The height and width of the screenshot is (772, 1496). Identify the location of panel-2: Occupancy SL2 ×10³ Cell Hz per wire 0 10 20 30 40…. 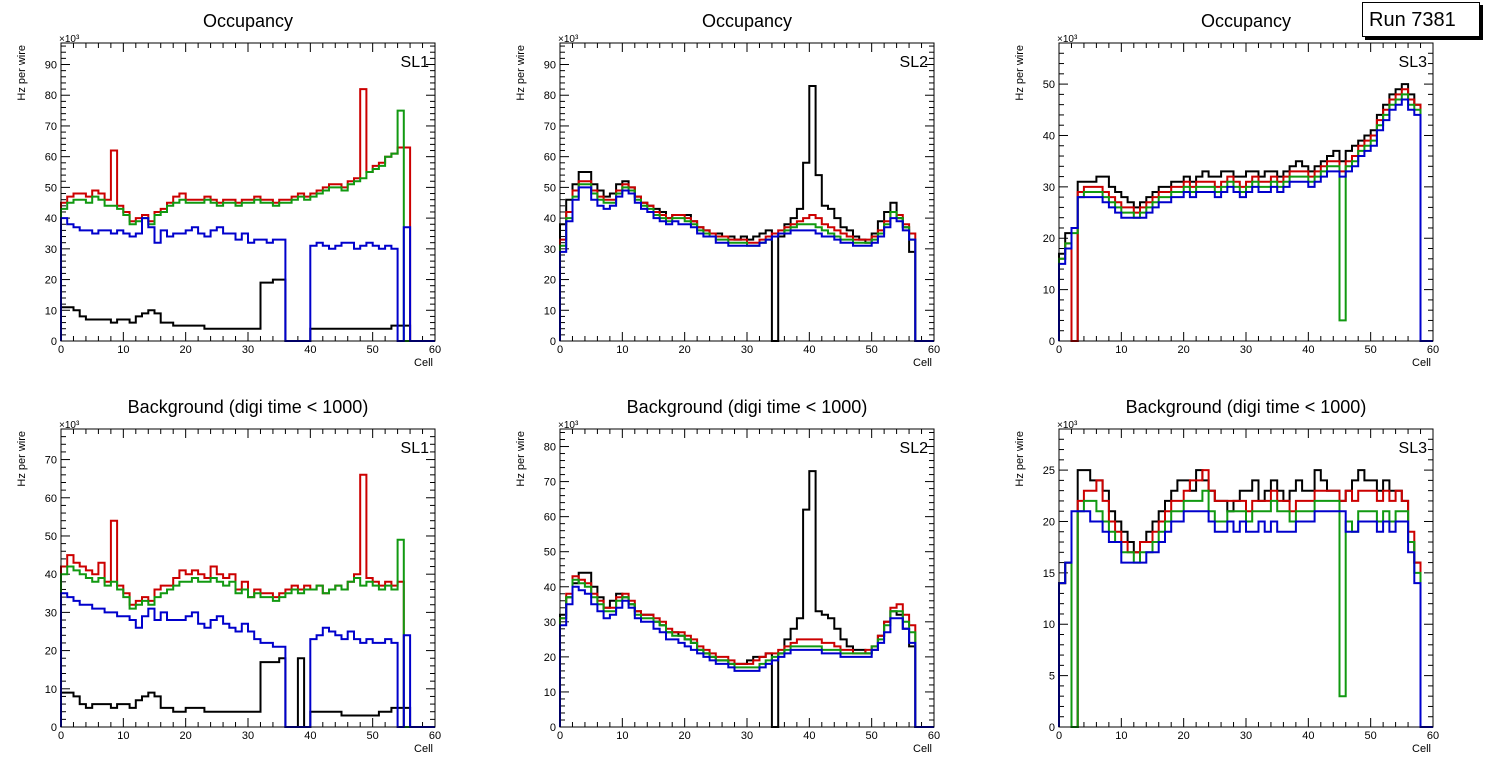
(727, 190).